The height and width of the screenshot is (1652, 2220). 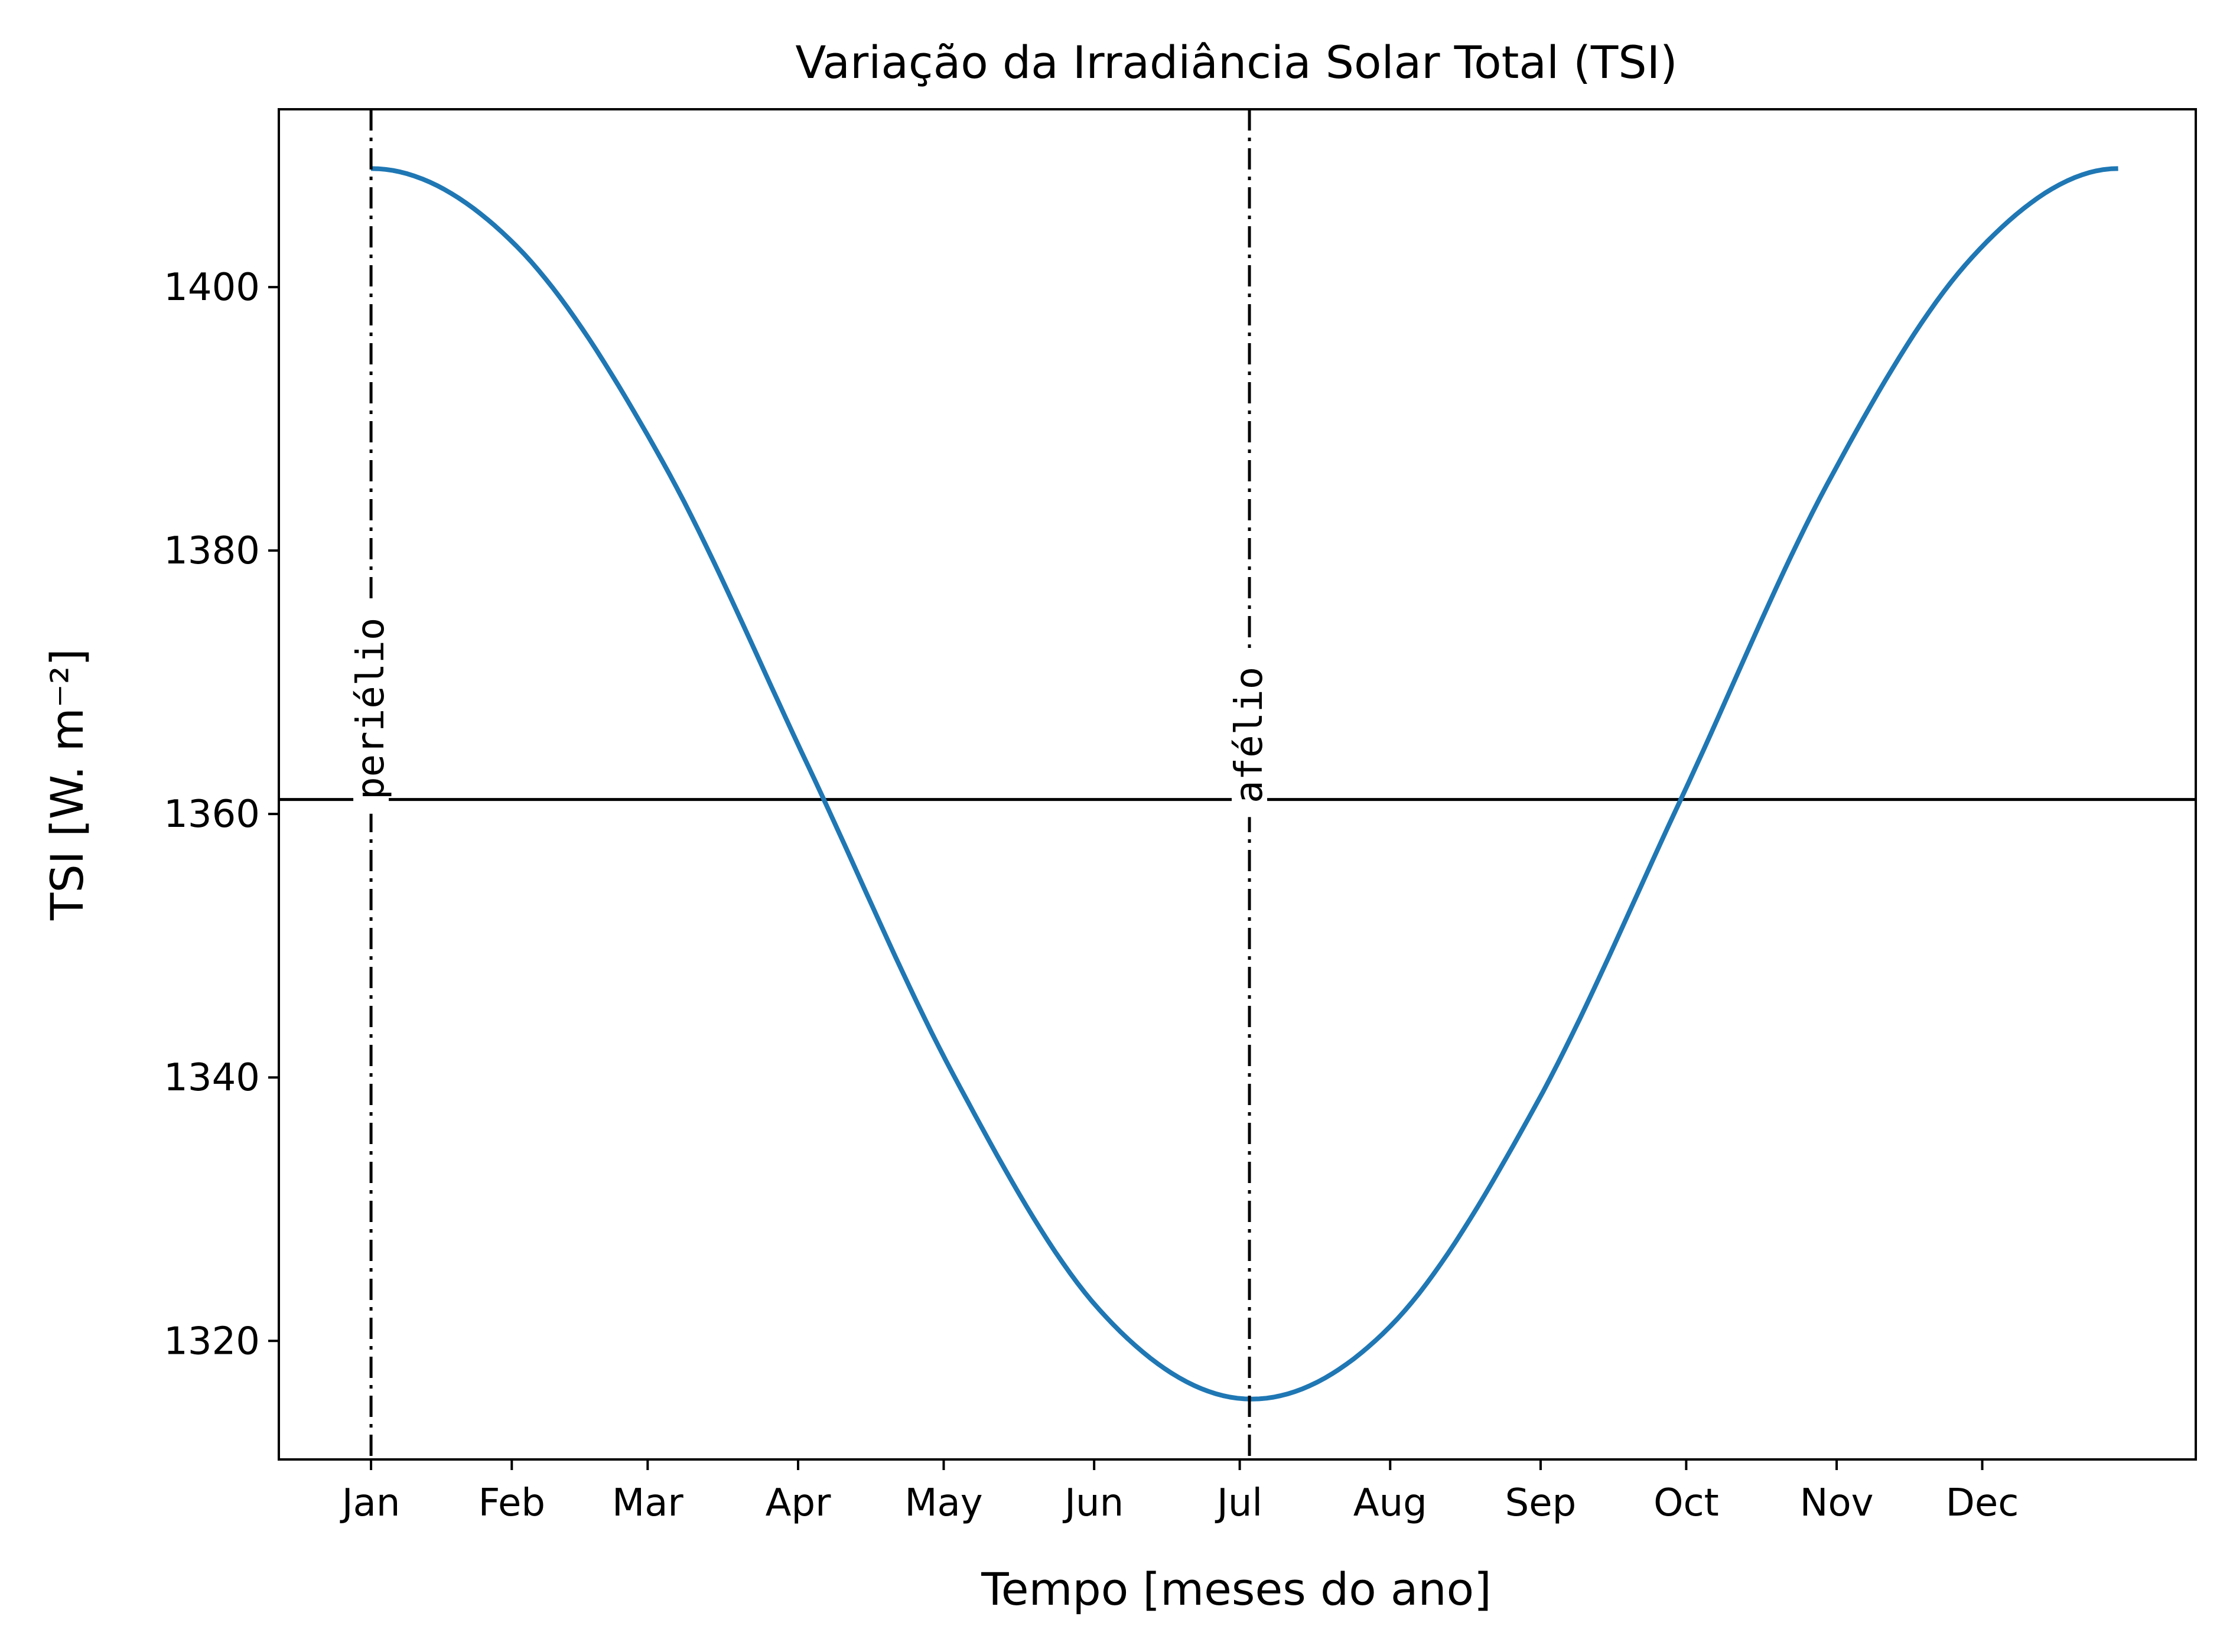 What do you see at coordinates (370, 1503) in the screenshot?
I see `x-tick-label: Jan` at bounding box center [370, 1503].